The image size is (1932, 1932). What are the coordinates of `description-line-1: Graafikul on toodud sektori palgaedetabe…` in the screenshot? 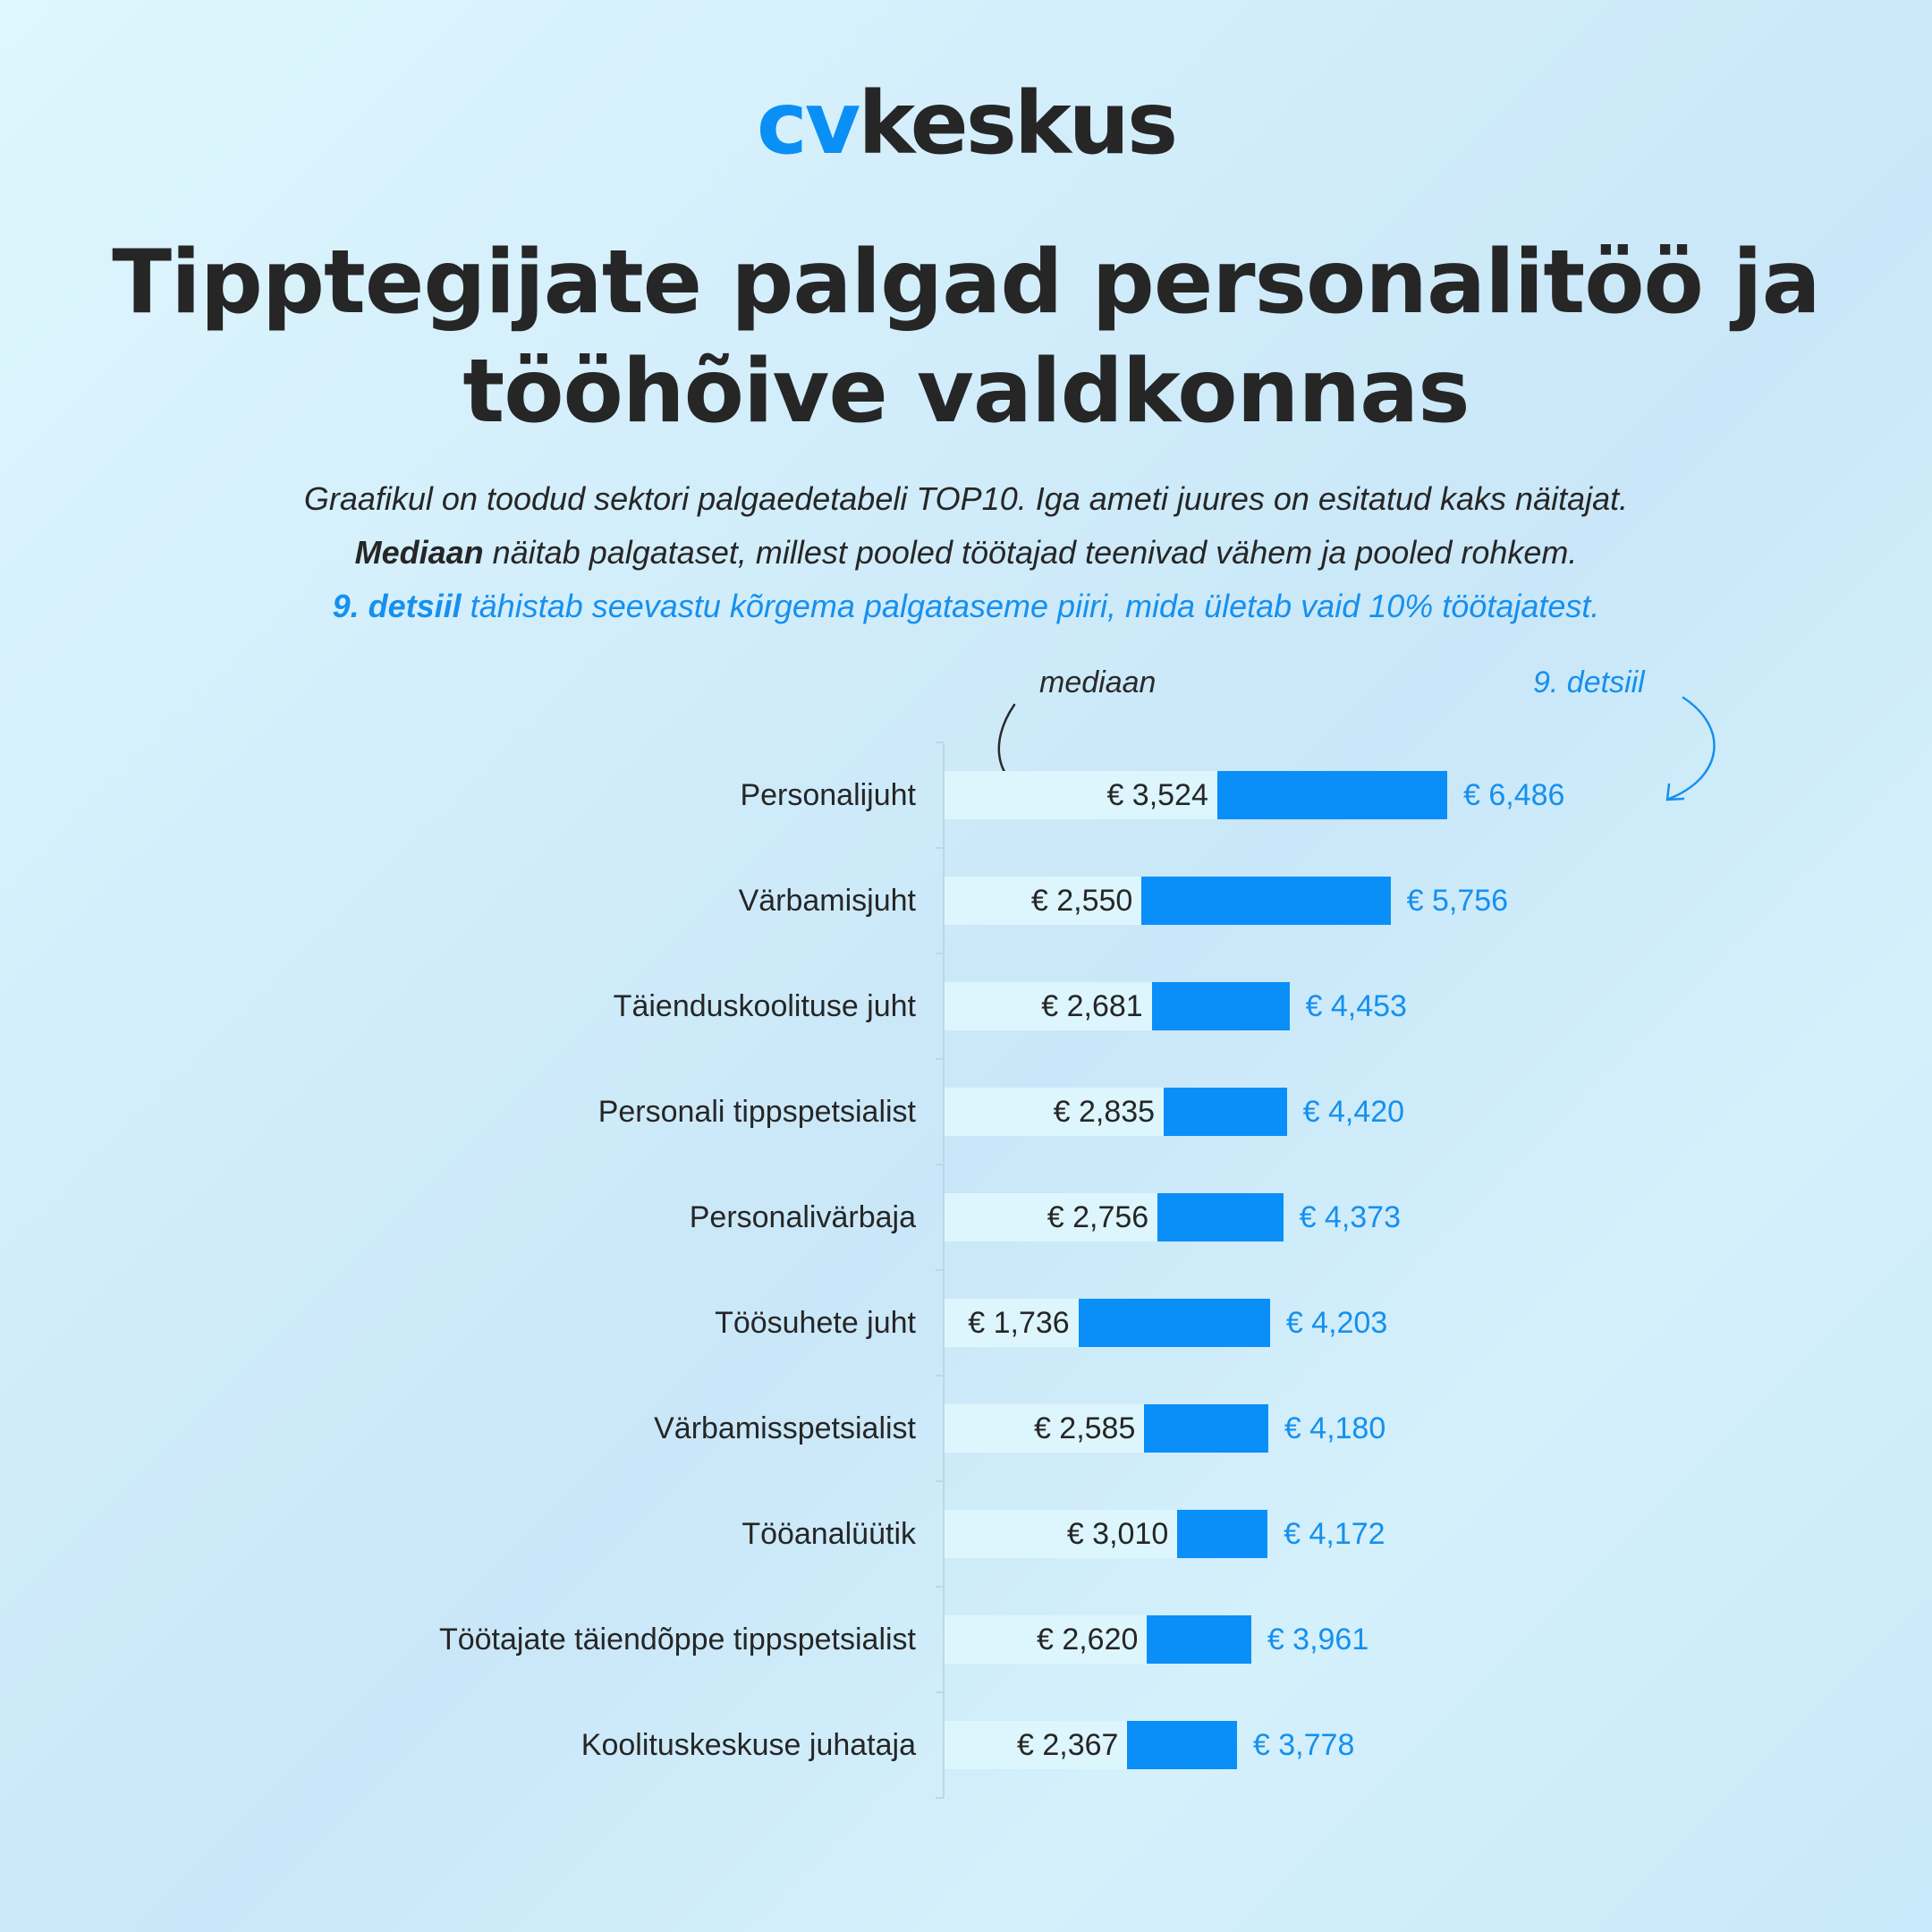 It's located at (966, 498).